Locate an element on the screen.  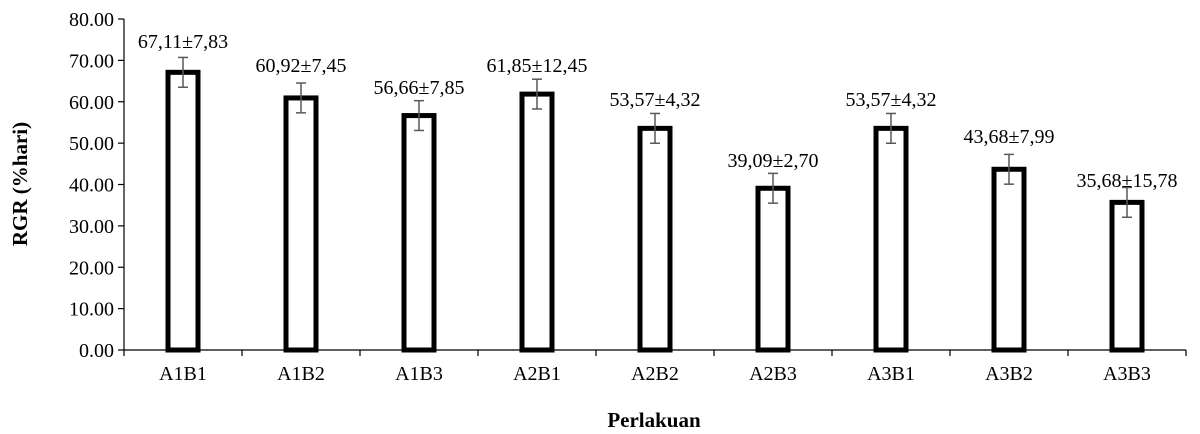
data-label-a1b3: 56,66±7,85 is located at coordinates (419, 88).